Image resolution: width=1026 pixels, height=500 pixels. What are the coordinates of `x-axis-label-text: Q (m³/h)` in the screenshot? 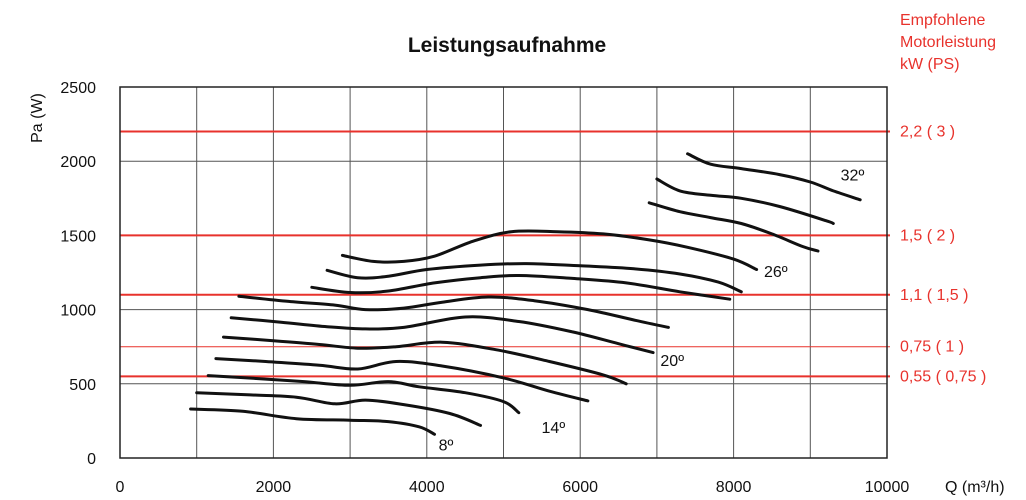 It's located at (975, 487).